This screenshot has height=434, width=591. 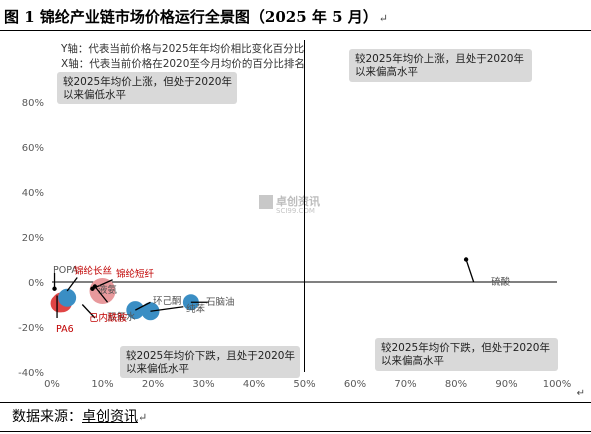 I want to click on point-marker-双氧水, so click(x=95, y=286).